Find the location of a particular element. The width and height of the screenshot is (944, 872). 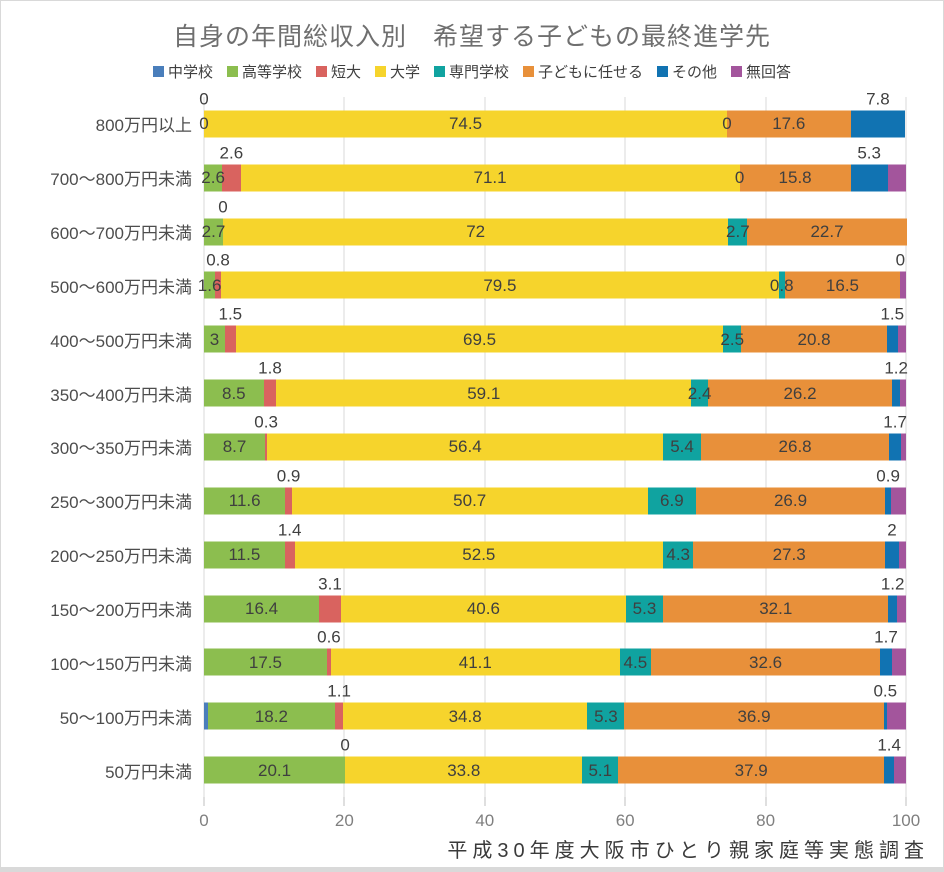

data-label: 26.9 is located at coordinates (790, 501).